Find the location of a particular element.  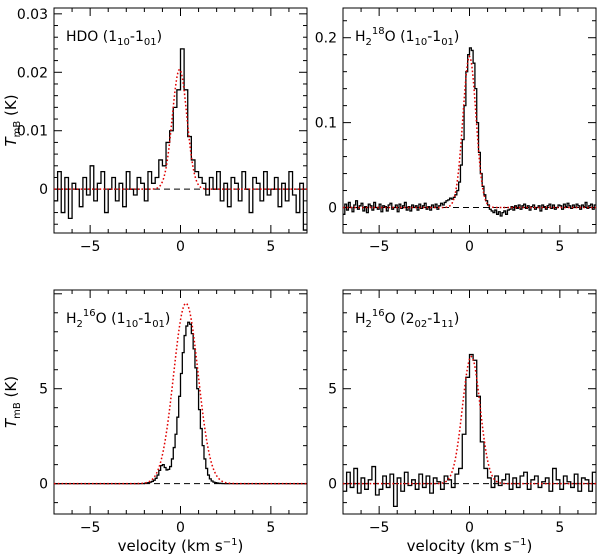

y-tick-label: 0.2 is located at coordinates (326, 39).